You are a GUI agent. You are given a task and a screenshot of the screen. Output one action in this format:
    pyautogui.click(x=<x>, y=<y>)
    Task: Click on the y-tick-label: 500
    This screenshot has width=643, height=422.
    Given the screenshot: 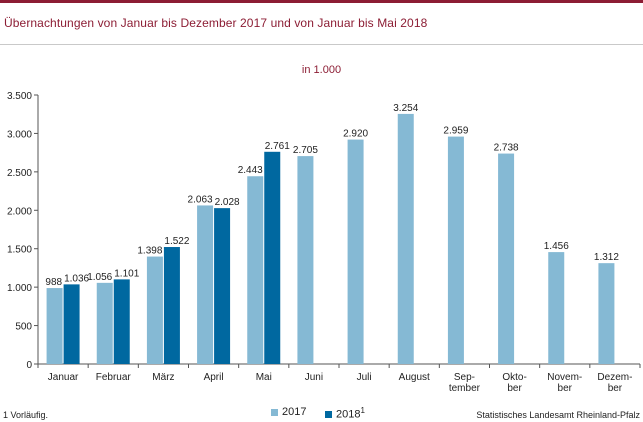 What is the action you would take?
    pyautogui.click(x=23, y=327)
    